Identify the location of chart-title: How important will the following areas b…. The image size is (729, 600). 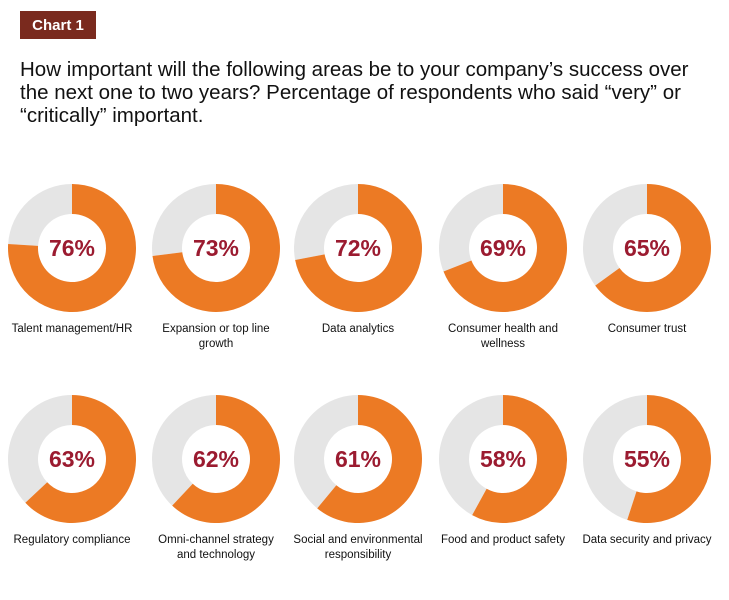
(354, 92).